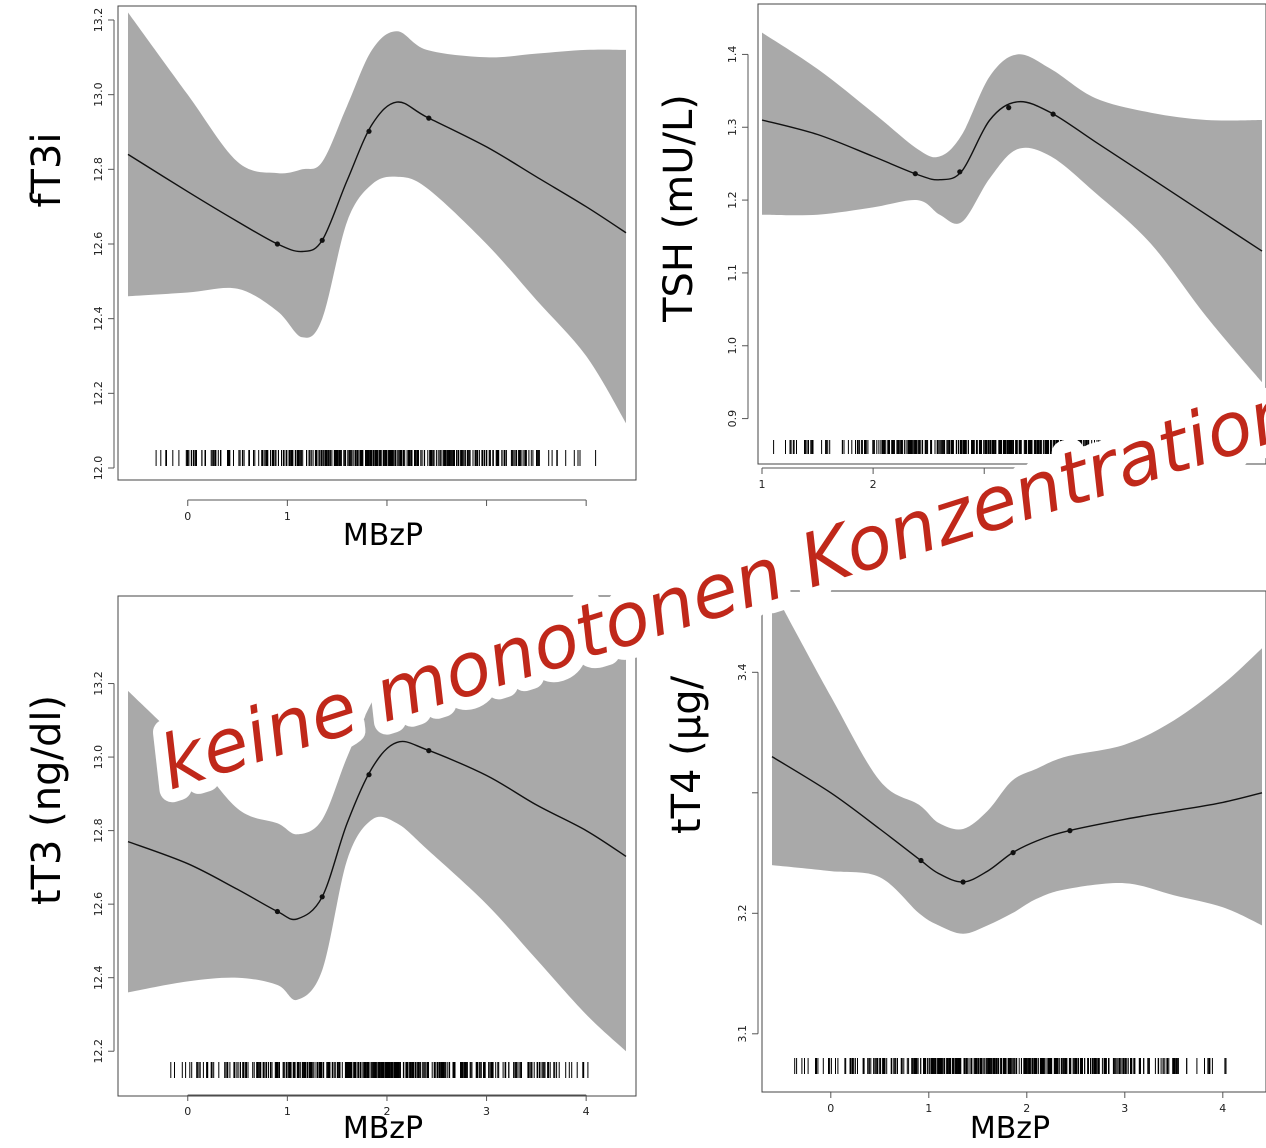 The width and height of the screenshot is (1266, 1148). I want to click on y-axis-label: tT3 (ng/dl), so click(47, 800).